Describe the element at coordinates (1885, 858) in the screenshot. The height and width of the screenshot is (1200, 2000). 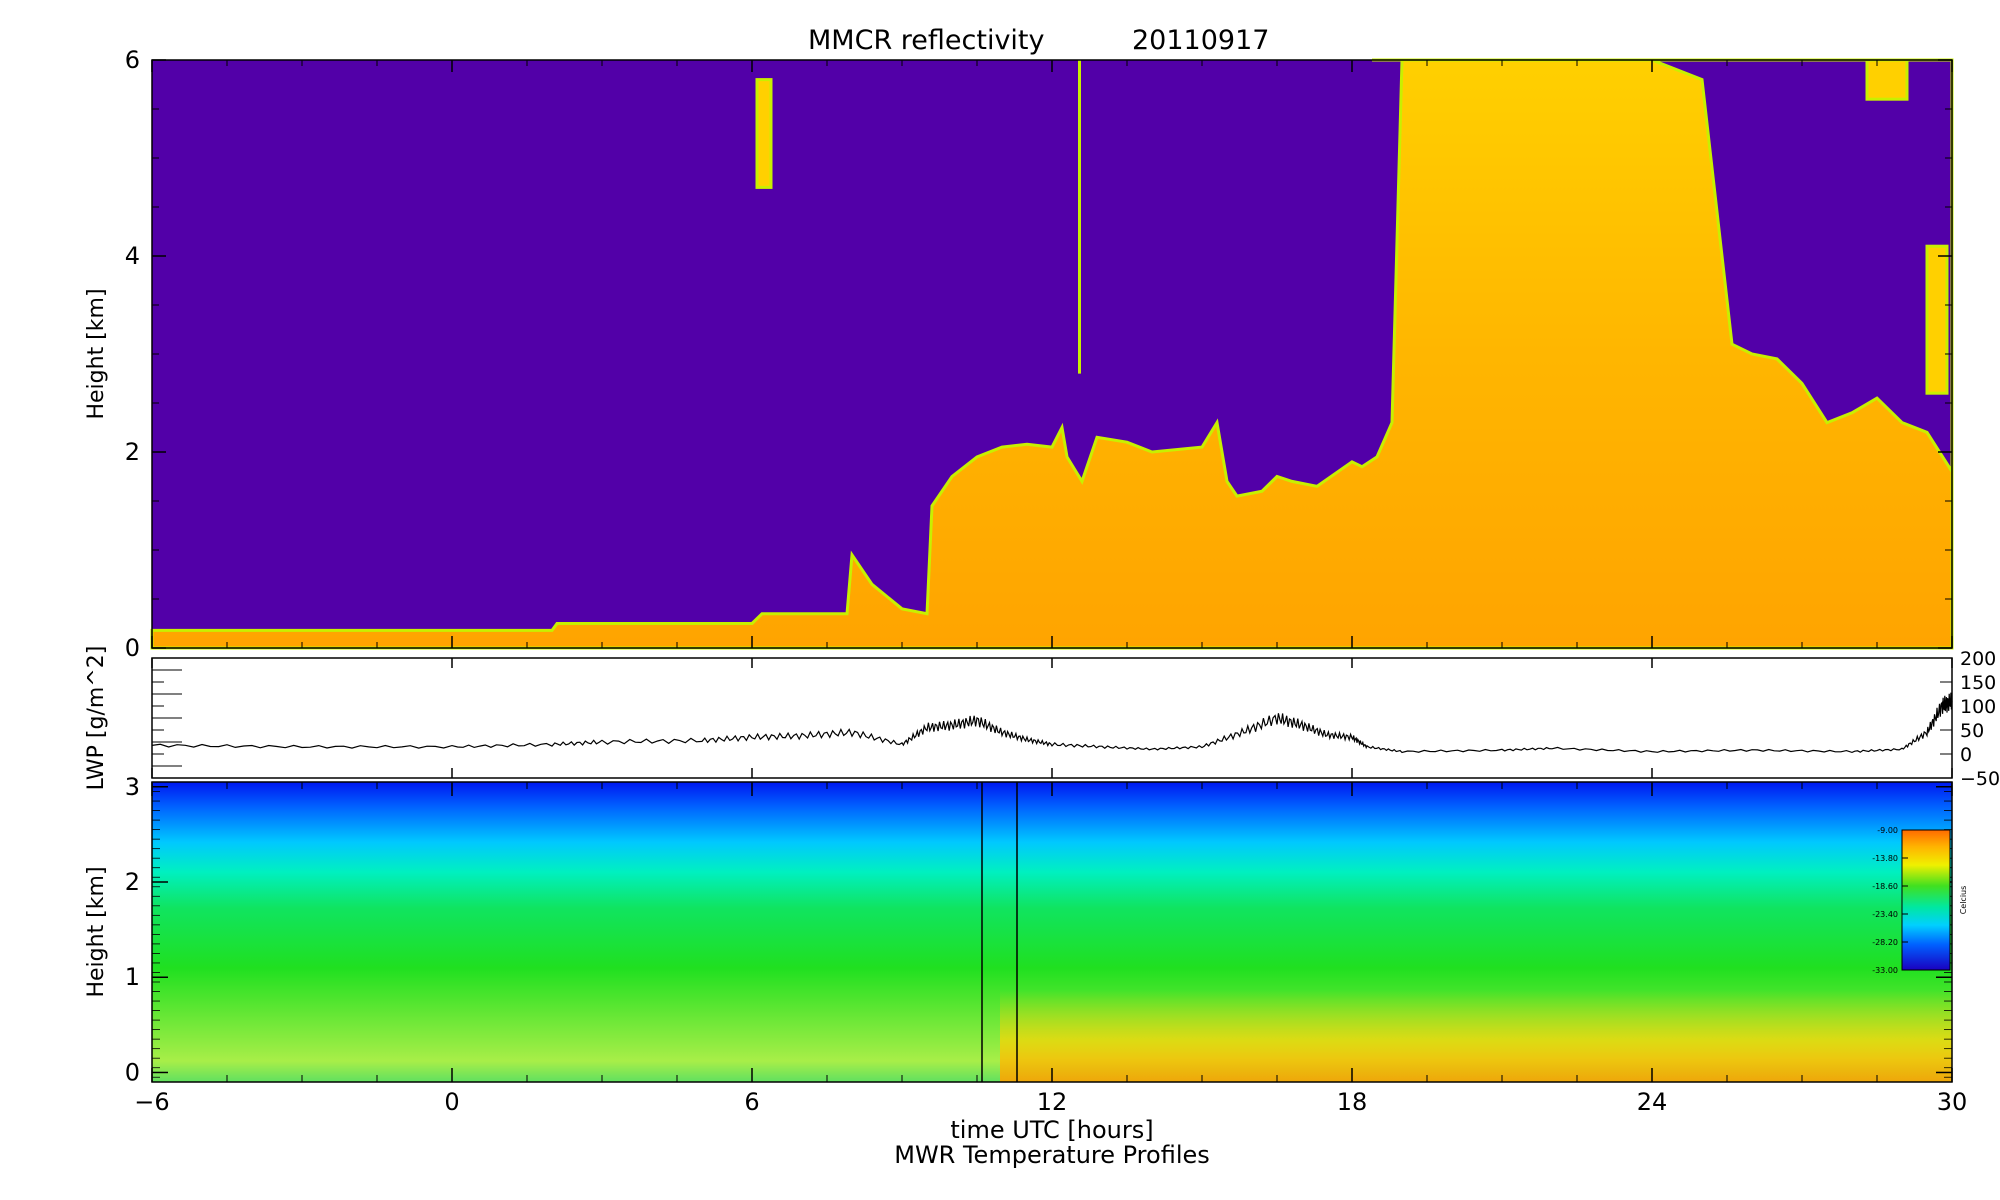
I see `colorbar-tick-label: -13.80` at that location.